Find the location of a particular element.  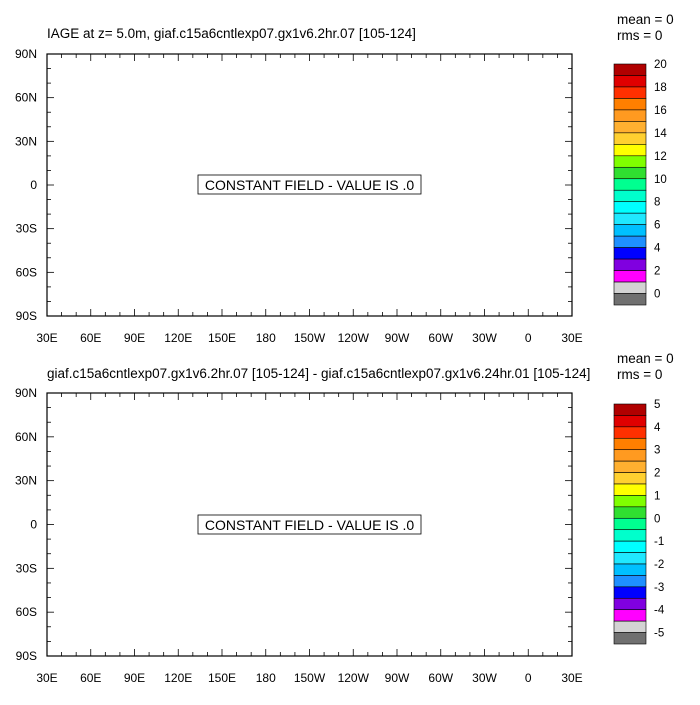

colorbar-label: 16 is located at coordinates (660, 111).